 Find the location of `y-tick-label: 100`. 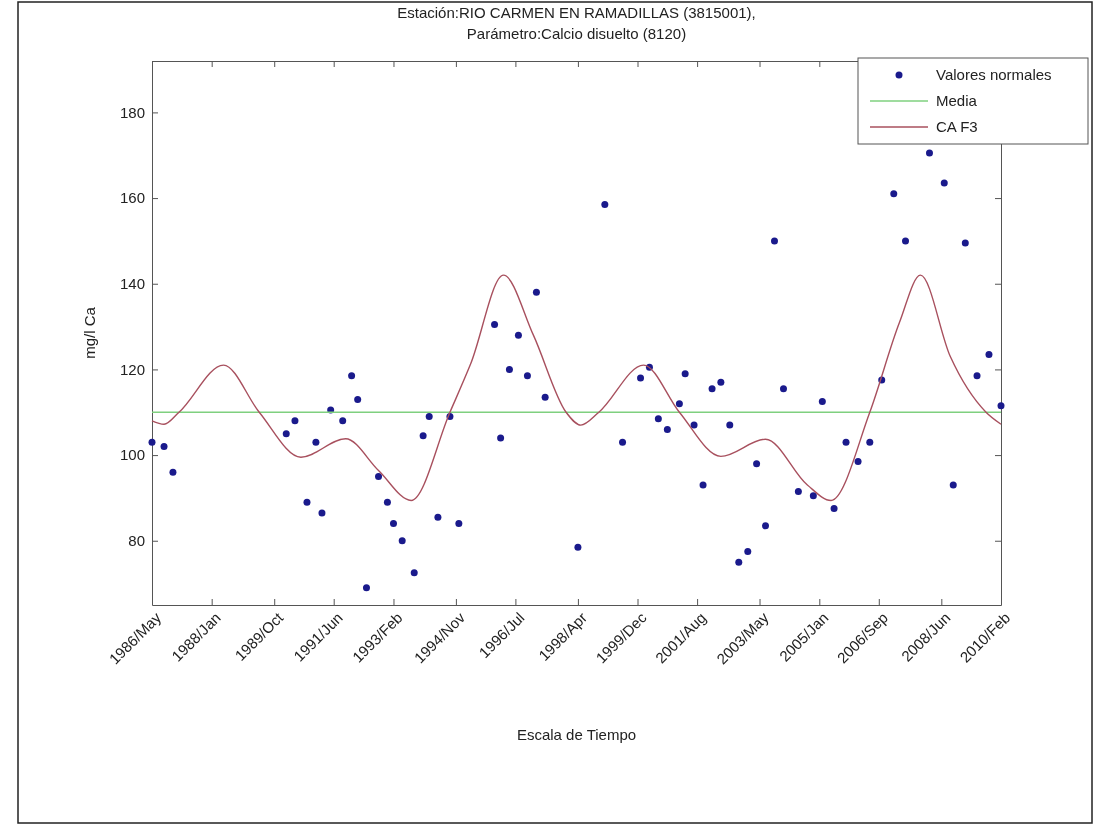

y-tick-label: 100 is located at coordinates (132, 455).